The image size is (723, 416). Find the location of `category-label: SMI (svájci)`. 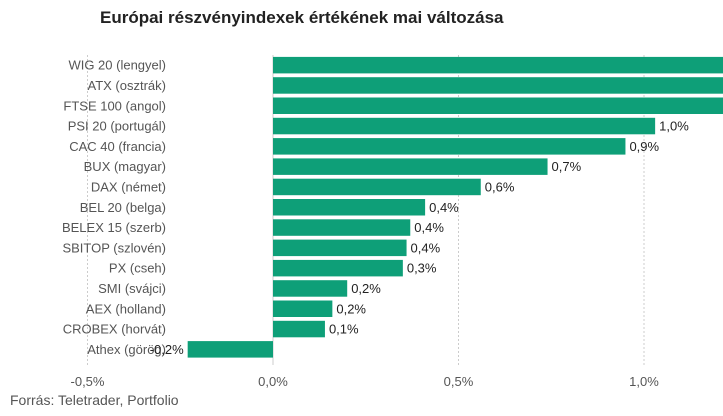

category-label: SMI (svájci) is located at coordinates (132, 288).